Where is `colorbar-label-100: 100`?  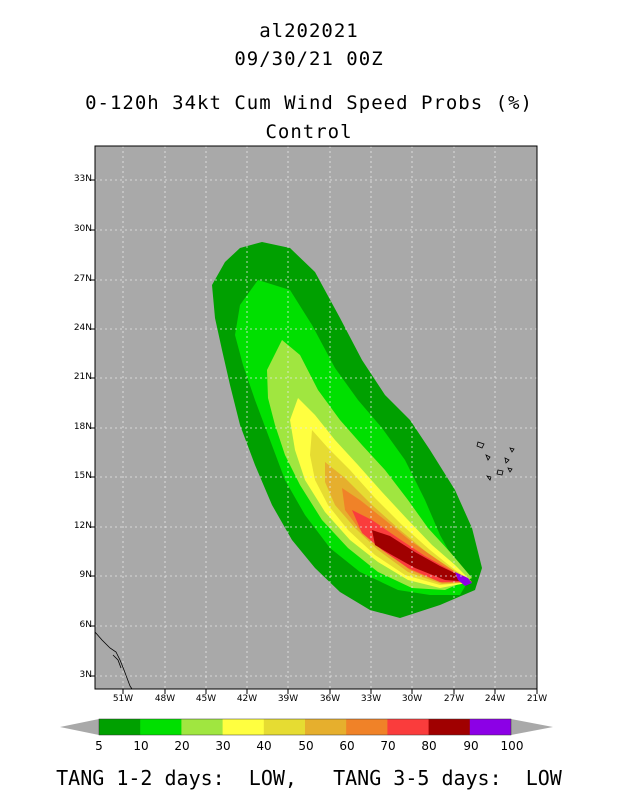
colorbar-label-100: 100 is located at coordinates (512, 746).